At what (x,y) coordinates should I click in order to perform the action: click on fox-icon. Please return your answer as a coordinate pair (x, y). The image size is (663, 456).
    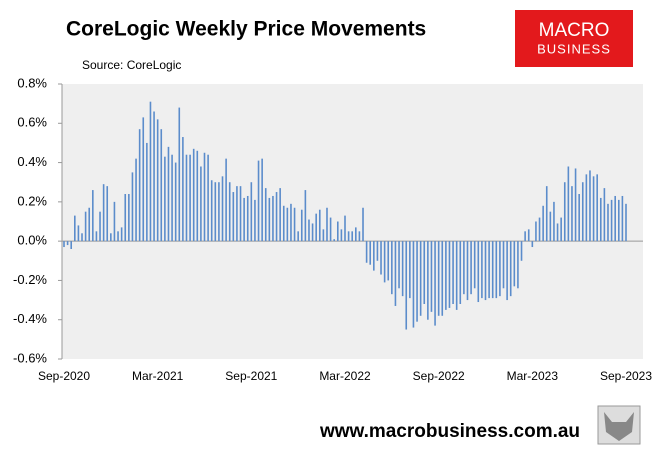
    Looking at the image, I should click on (619, 425).